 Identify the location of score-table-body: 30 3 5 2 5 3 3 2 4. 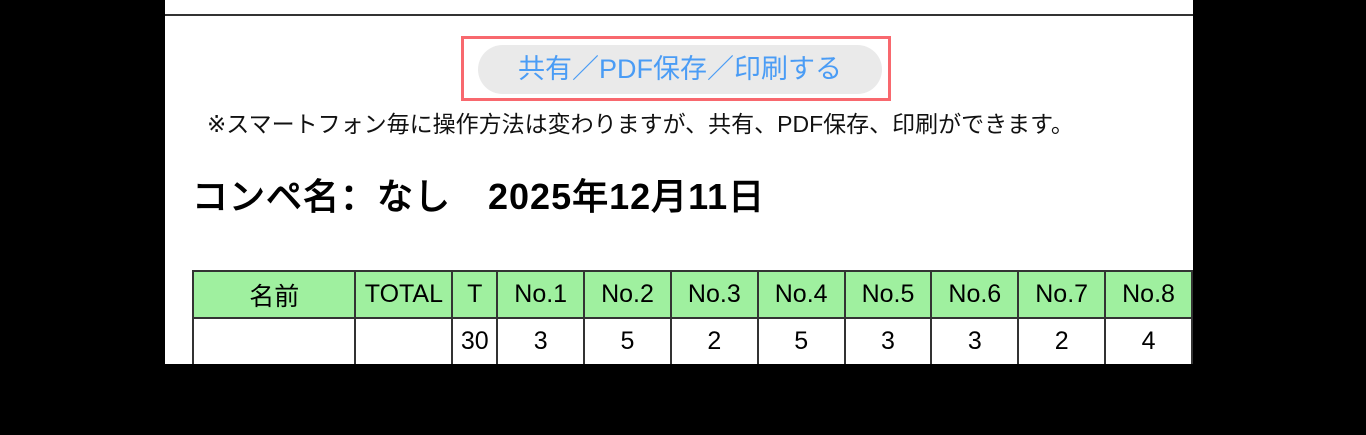
(692, 340).